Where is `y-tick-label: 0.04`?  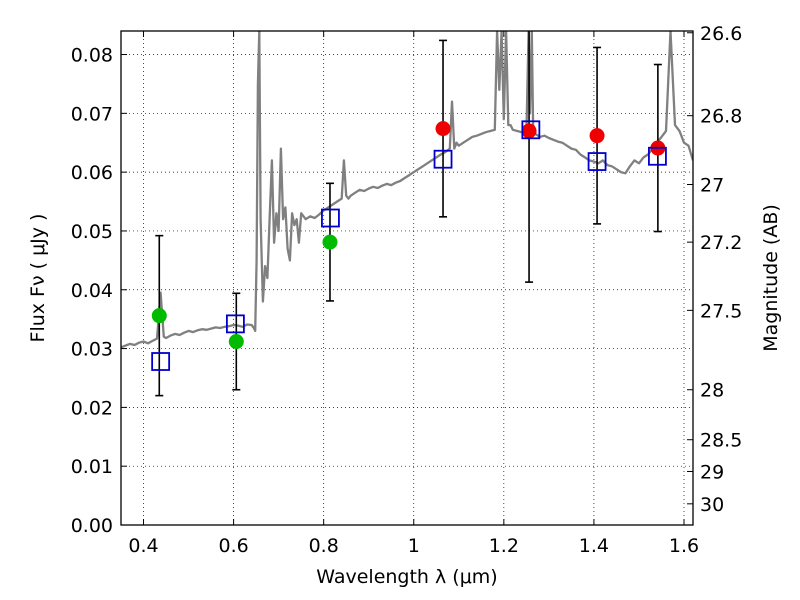 y-tick-label: 0.04 is located at coordinates (92, 291).